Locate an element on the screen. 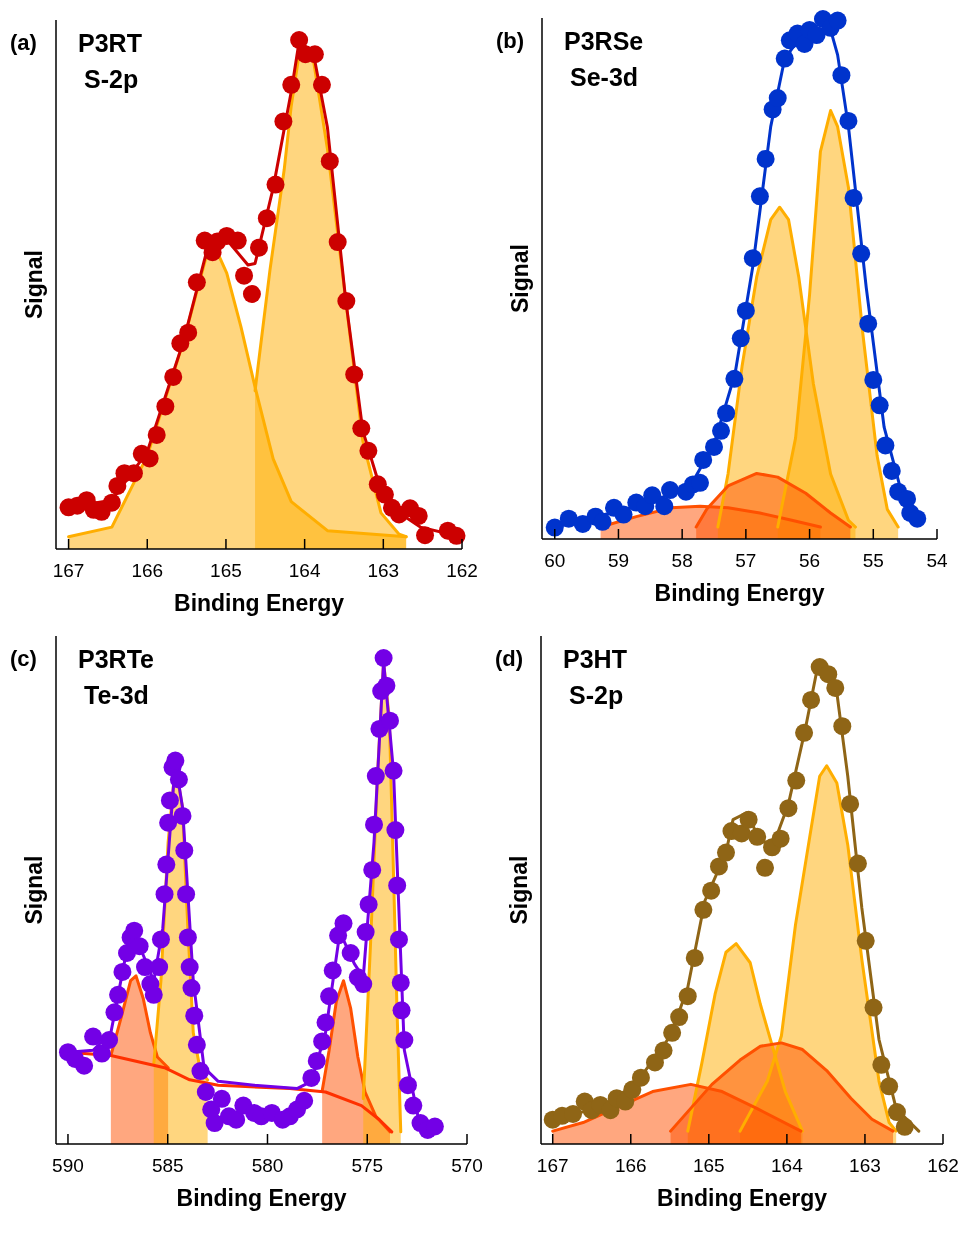 This screenshot has height=1234, width=971. text: Te-3d is located at coordinates (116, 695).